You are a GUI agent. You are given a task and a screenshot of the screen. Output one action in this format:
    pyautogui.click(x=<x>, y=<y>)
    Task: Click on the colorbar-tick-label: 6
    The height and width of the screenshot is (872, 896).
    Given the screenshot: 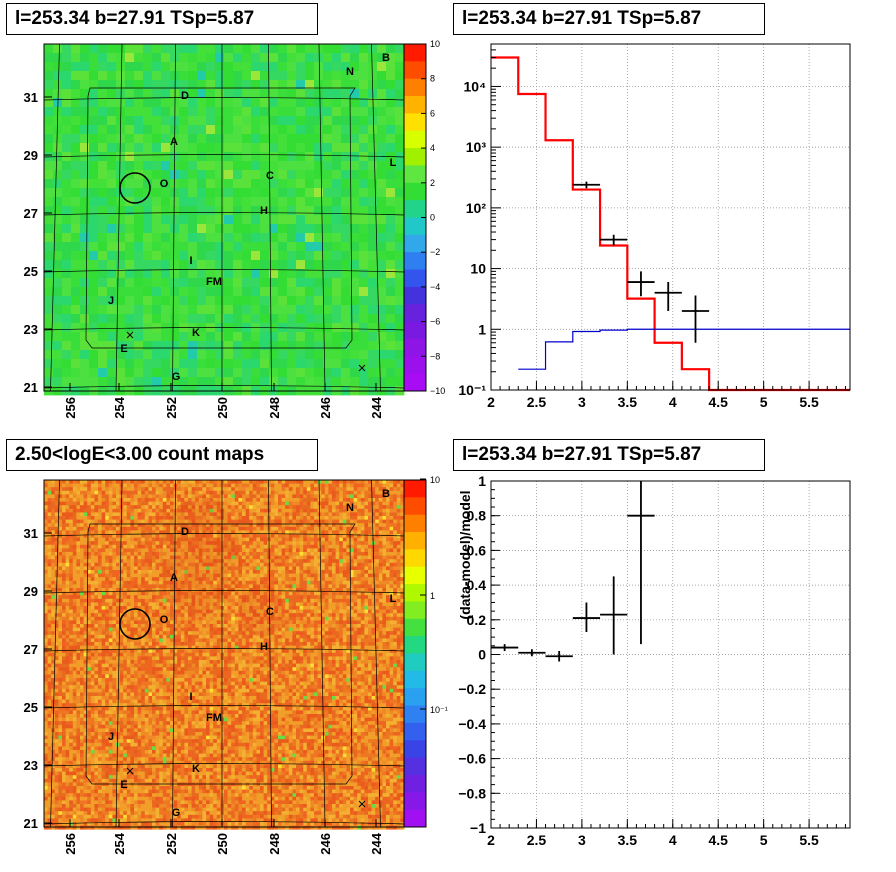 What is the action you would take?
    pyautogui.click(x=432, y=113)
    